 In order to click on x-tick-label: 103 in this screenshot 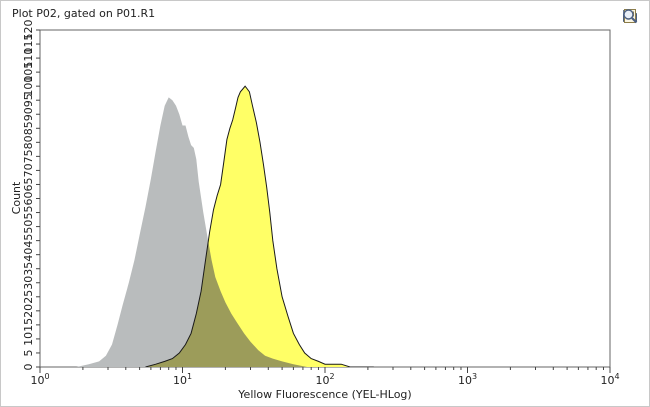, I will do `click(467, 379)`.